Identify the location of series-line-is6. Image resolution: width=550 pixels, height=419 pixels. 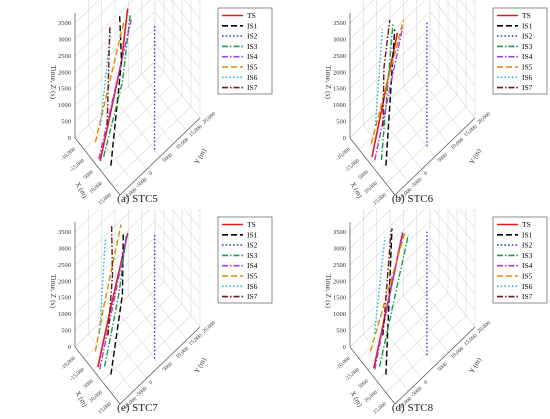
(379, 77).